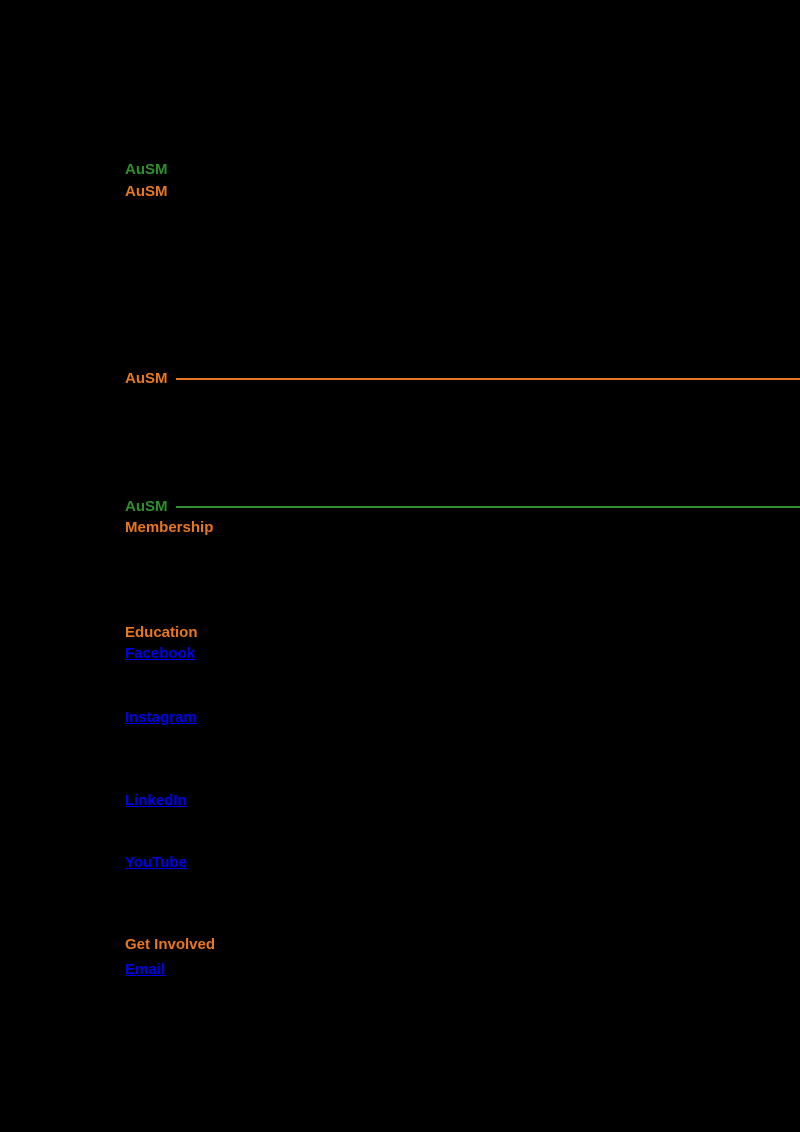 This screenshot has height=1132, width=800. I want to click on nav-link-4: YouTube, so click(156, 862).